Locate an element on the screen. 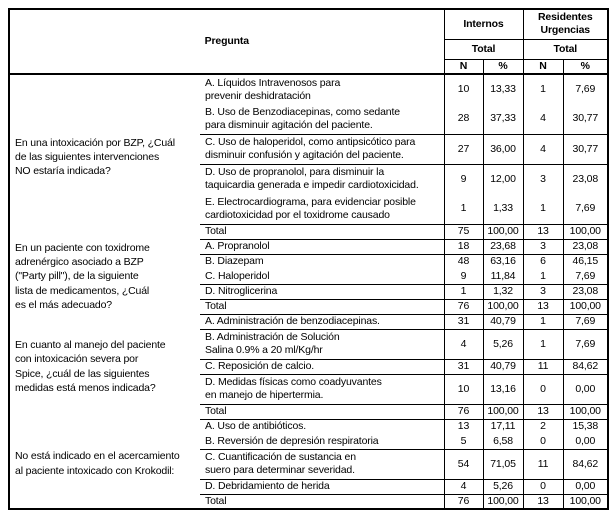 This screenshot has width=615, height=520. internos-pct: 17,11 is located at coordinates (503, 426).